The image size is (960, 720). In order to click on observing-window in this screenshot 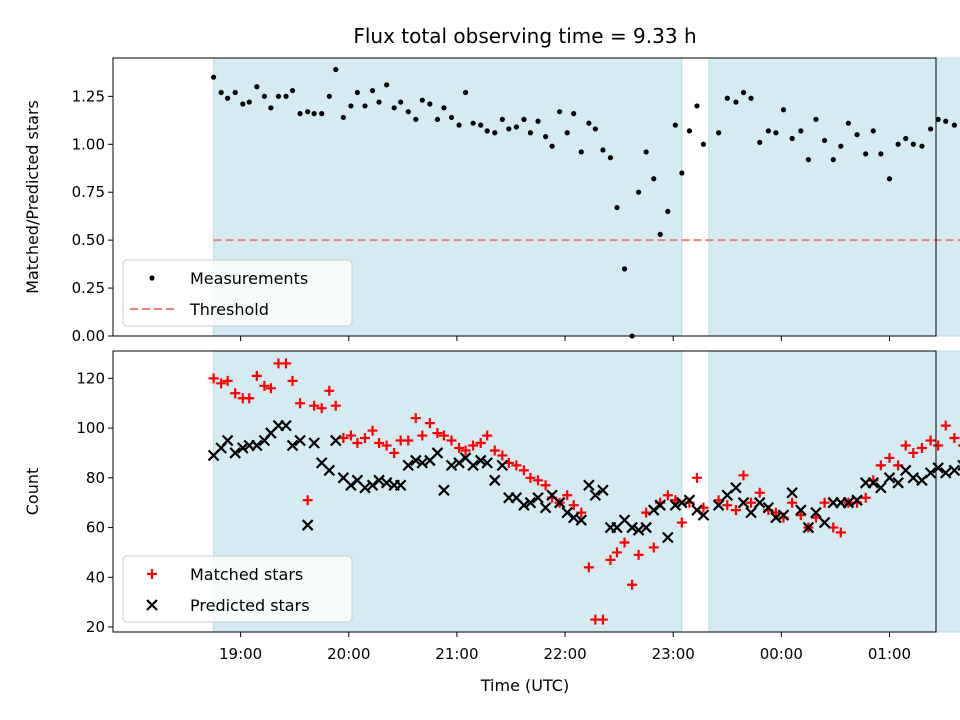, I will do `click(834, 197)`.